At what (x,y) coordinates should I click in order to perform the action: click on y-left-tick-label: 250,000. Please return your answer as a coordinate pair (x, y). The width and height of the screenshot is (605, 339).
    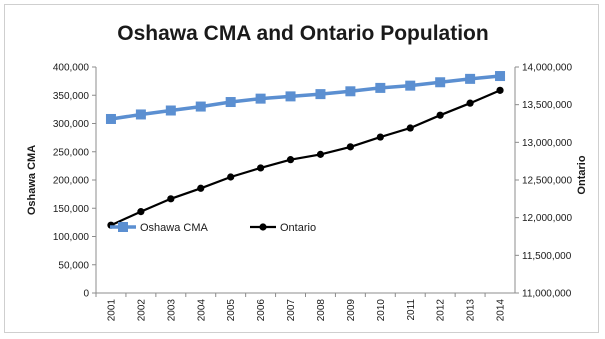
    Looking at the image, I should click on (71, 152).